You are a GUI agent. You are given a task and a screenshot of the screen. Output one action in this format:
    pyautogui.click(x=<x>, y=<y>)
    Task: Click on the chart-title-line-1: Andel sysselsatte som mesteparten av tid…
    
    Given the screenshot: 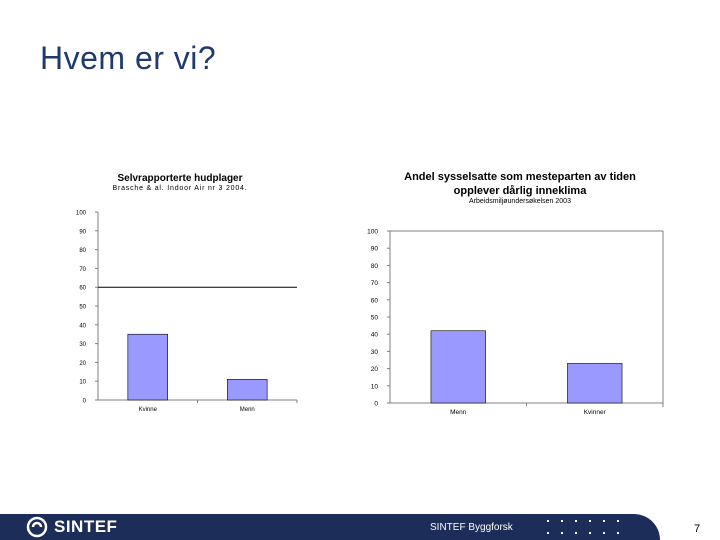 What is the action you would take?
    pyautogui.click(x=520, y=177)
    